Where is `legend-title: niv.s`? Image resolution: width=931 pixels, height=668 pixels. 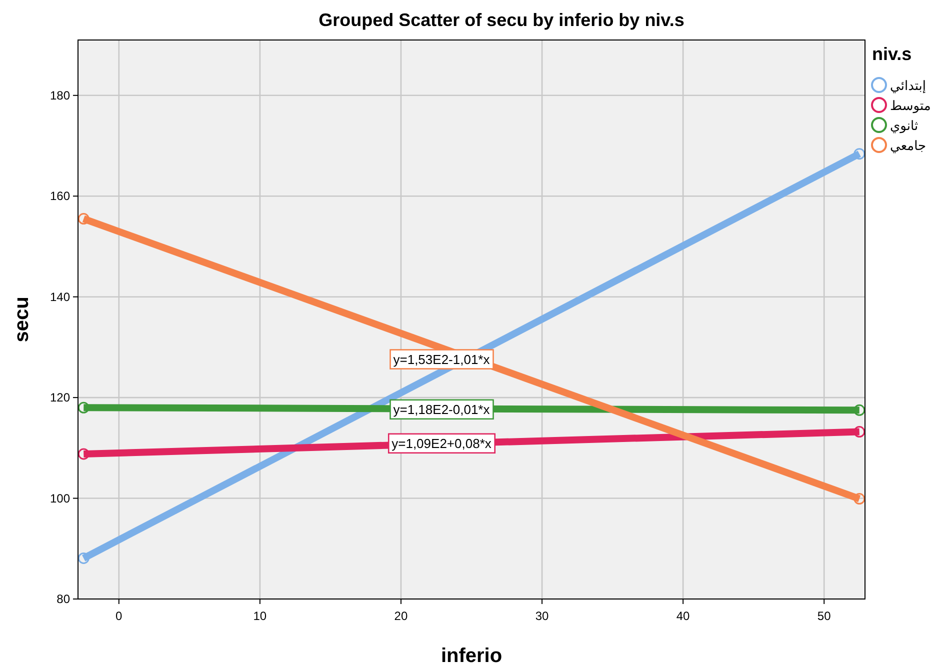
legend-title: niv.s is located at coordinates (892, 54).